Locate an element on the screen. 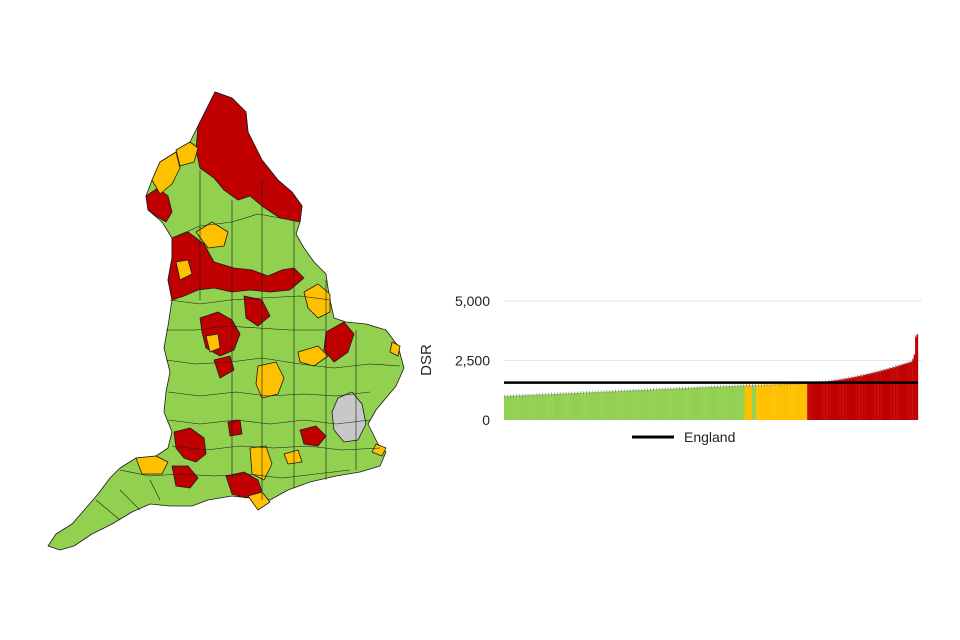 This screenshot has width=960, height=640. map-area-red is located at coordinates (257, 311).